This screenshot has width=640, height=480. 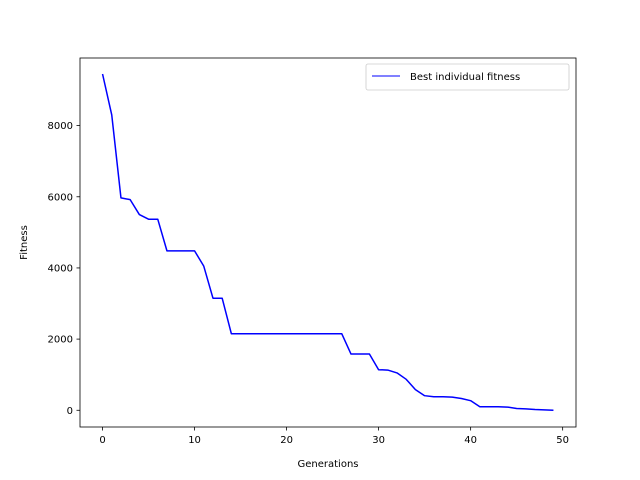 What do you see at coordinates (194, 440) in the screenshot?
I see `x-tick-label: 10` at bounding box center [194, 440].